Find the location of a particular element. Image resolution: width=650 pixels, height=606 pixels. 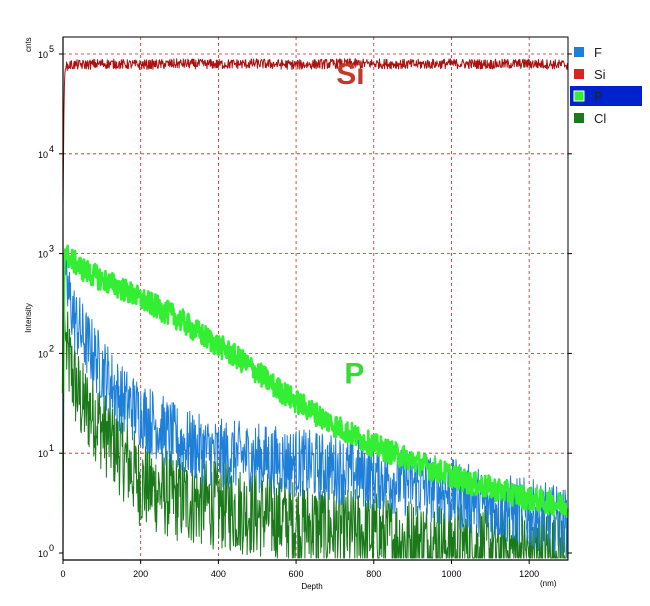

y-unit-label: cnts is located at coordinates (28, 44).